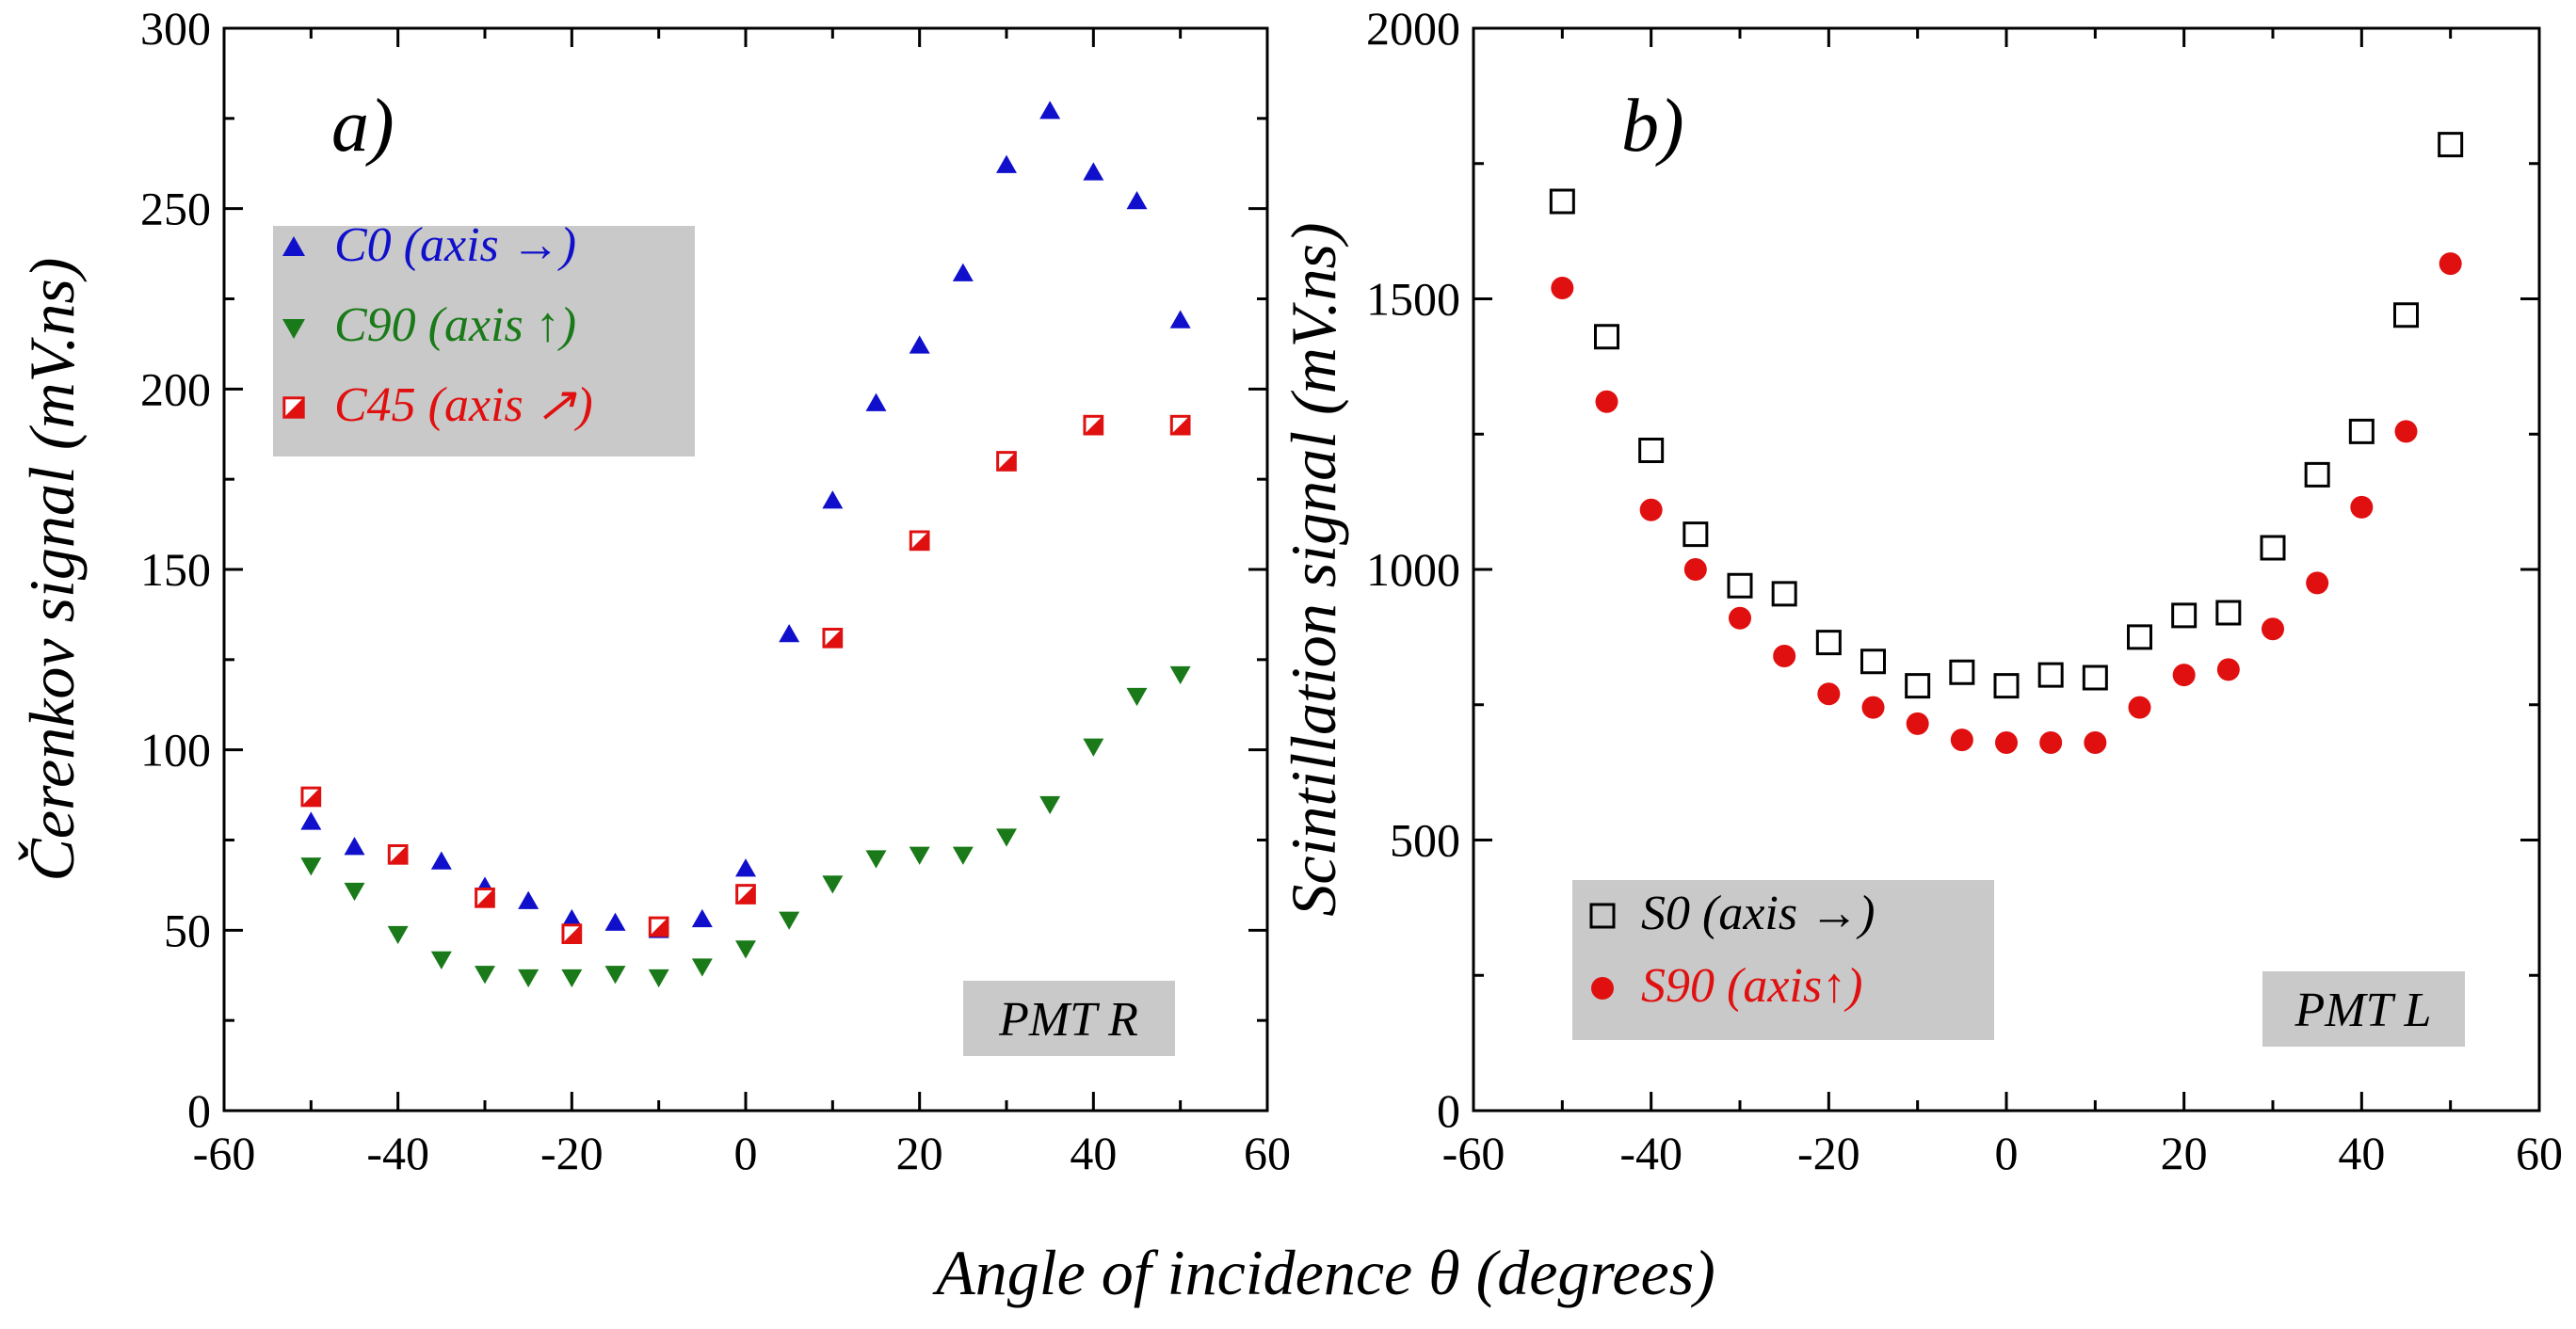 The image size is (2576, 1329). Describe the element at coordinates (175, 750) in the screenshot. I see `panel-a-y-tick-label: 100` at that location.